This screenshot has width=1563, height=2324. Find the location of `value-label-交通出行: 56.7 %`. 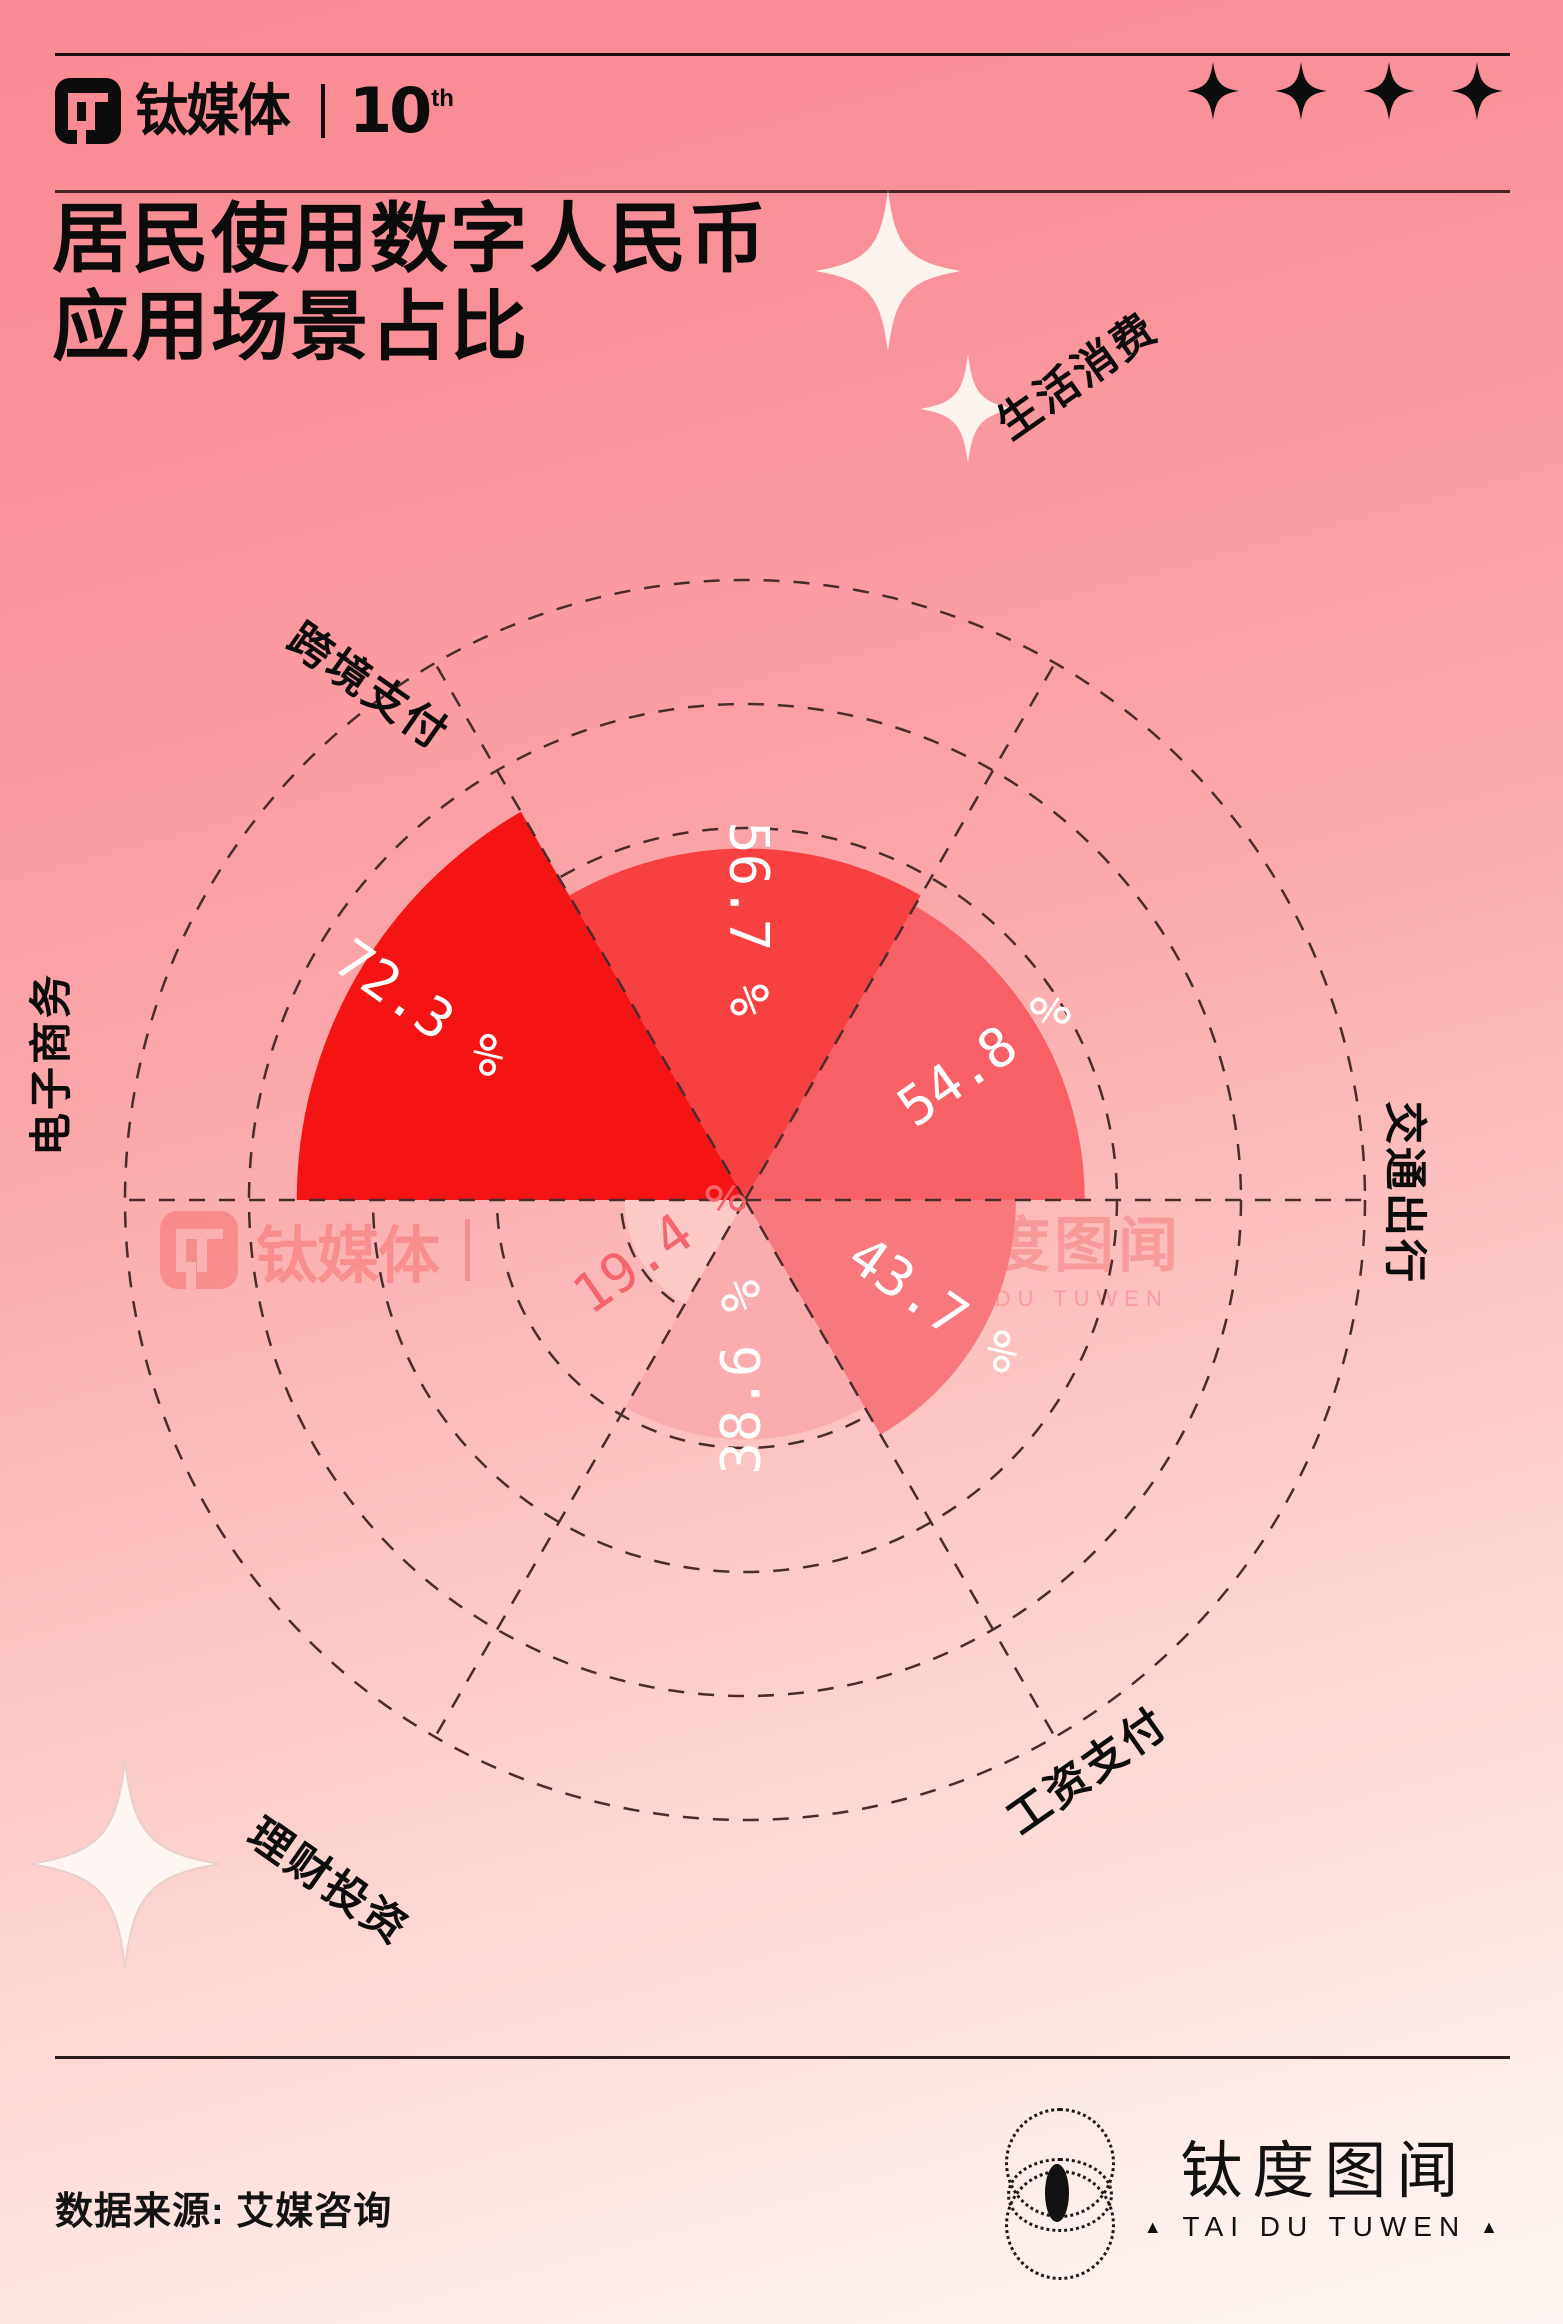

value-label-交通出行: 56.7 % is located at coordinates (748, 918).